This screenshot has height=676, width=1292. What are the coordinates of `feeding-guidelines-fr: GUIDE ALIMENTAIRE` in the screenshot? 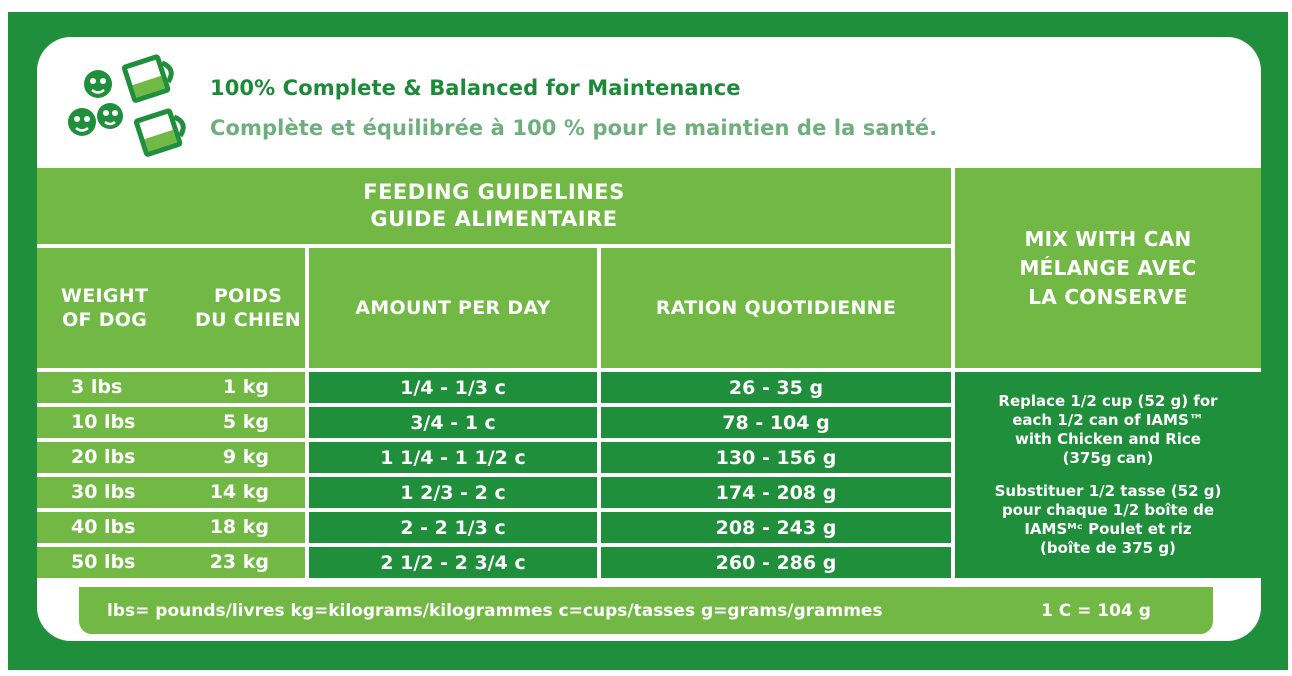 It's located at (494, 219).